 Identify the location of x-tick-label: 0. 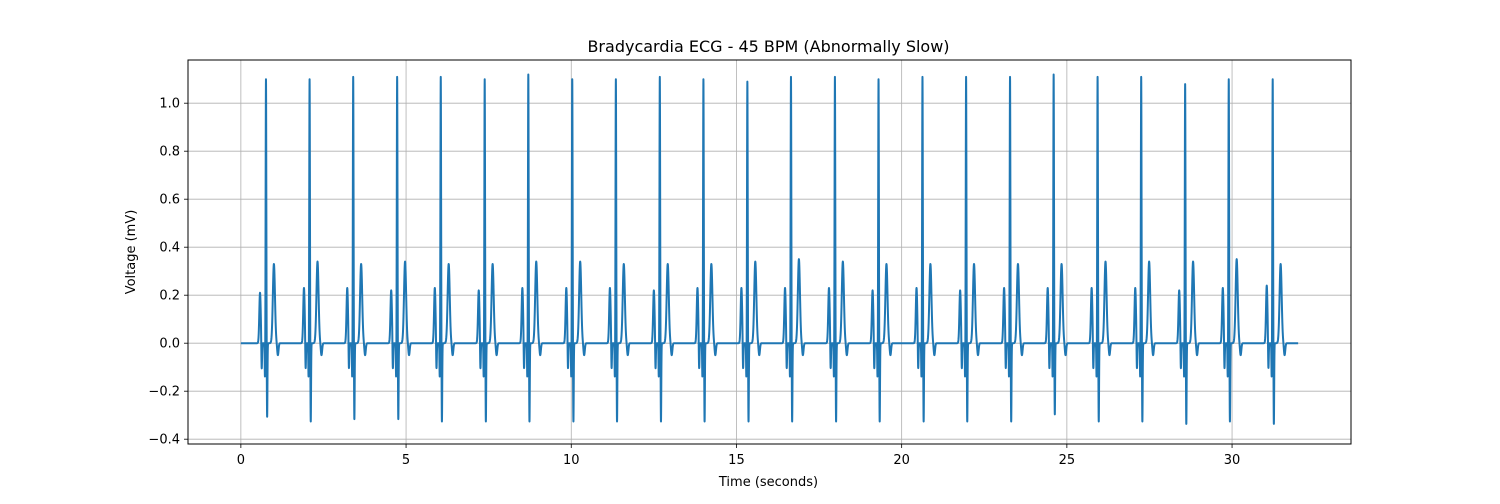
(241, 460).